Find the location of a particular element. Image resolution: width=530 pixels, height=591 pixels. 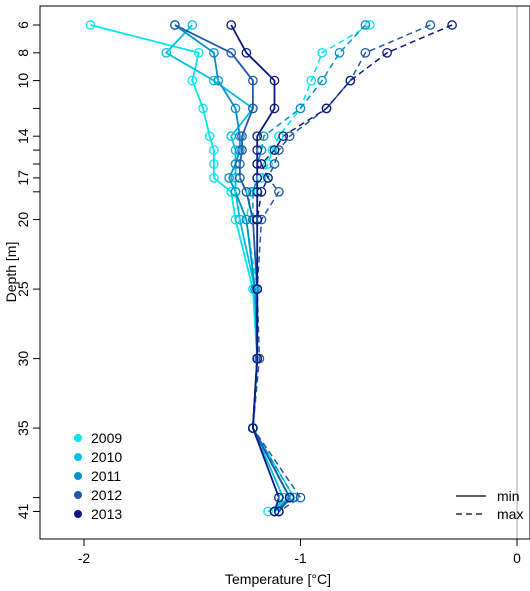

x-axis: -2 -1 0 is located at coordinates (299, 552).